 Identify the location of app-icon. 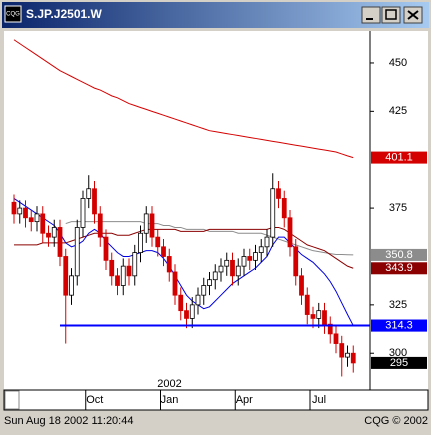
(13, 14).